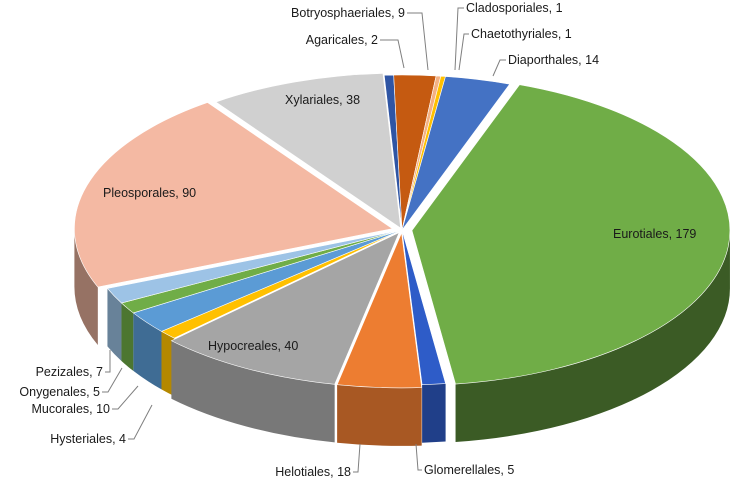 The height and width of the screenshot is (483, 734). What do you see at coordinates (114, 324) in the screenshot?
I see `slice-side-pezizales` at bounding box center [114, 324].